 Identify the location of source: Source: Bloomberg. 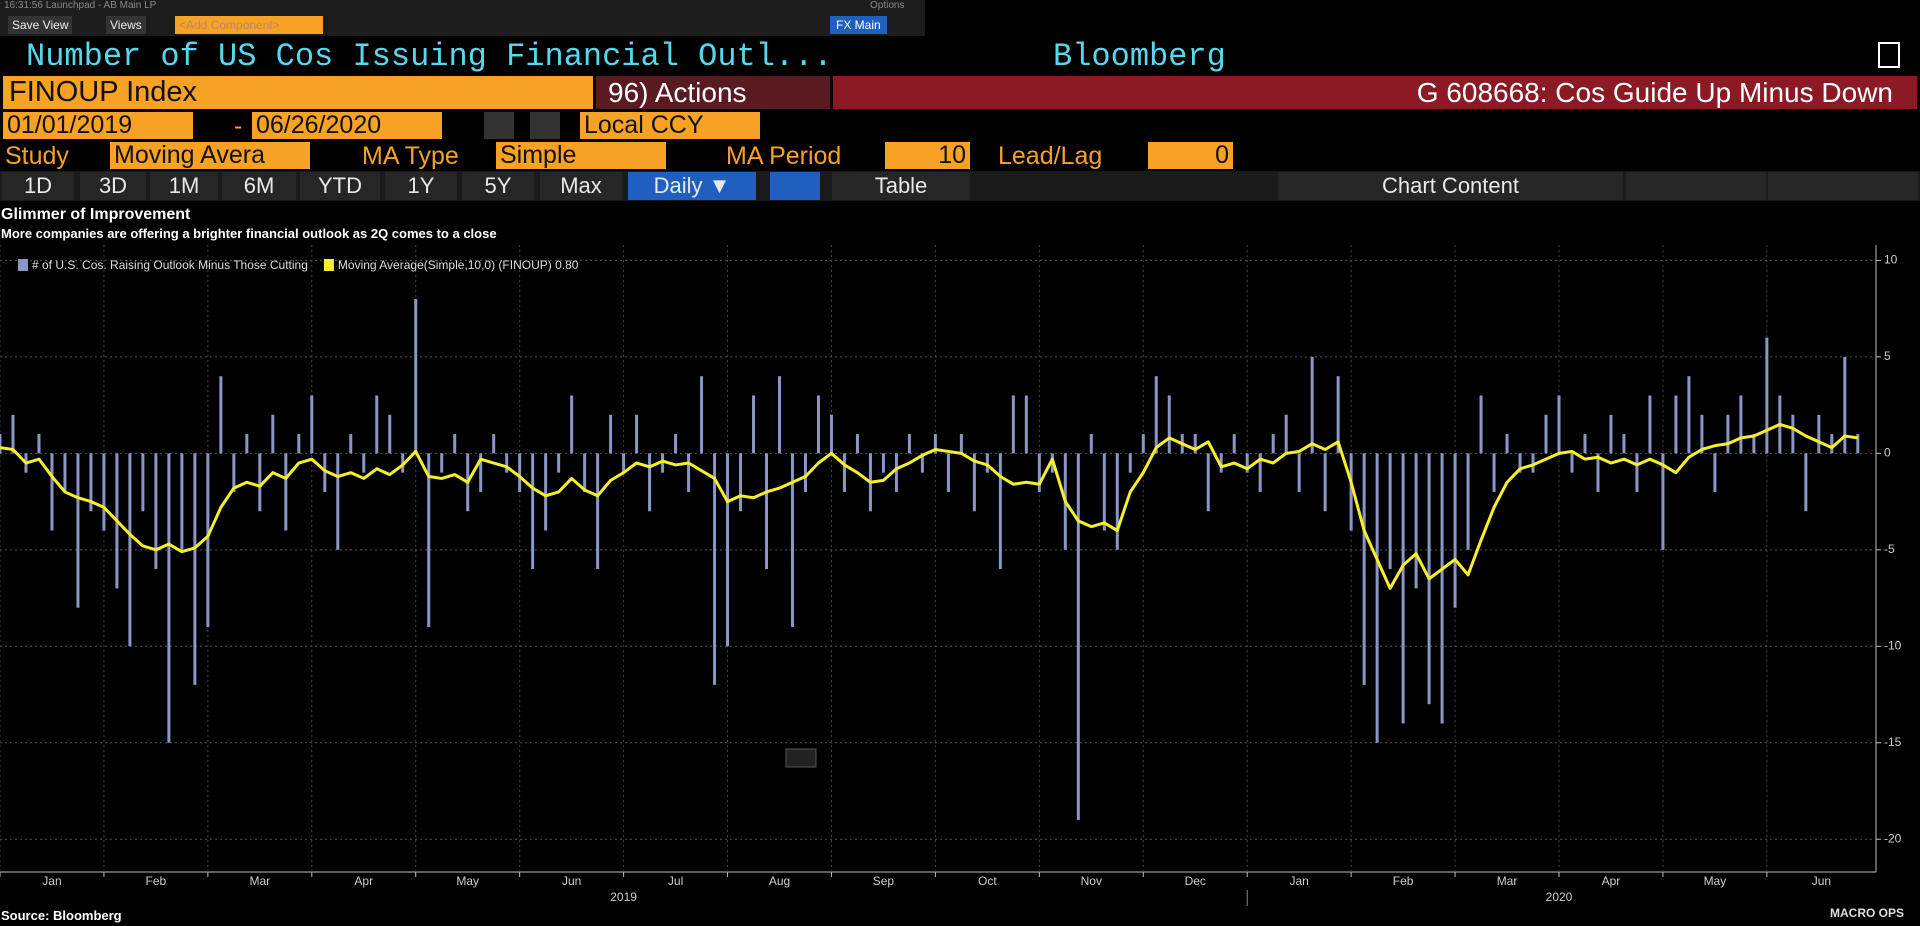
(61, 915).